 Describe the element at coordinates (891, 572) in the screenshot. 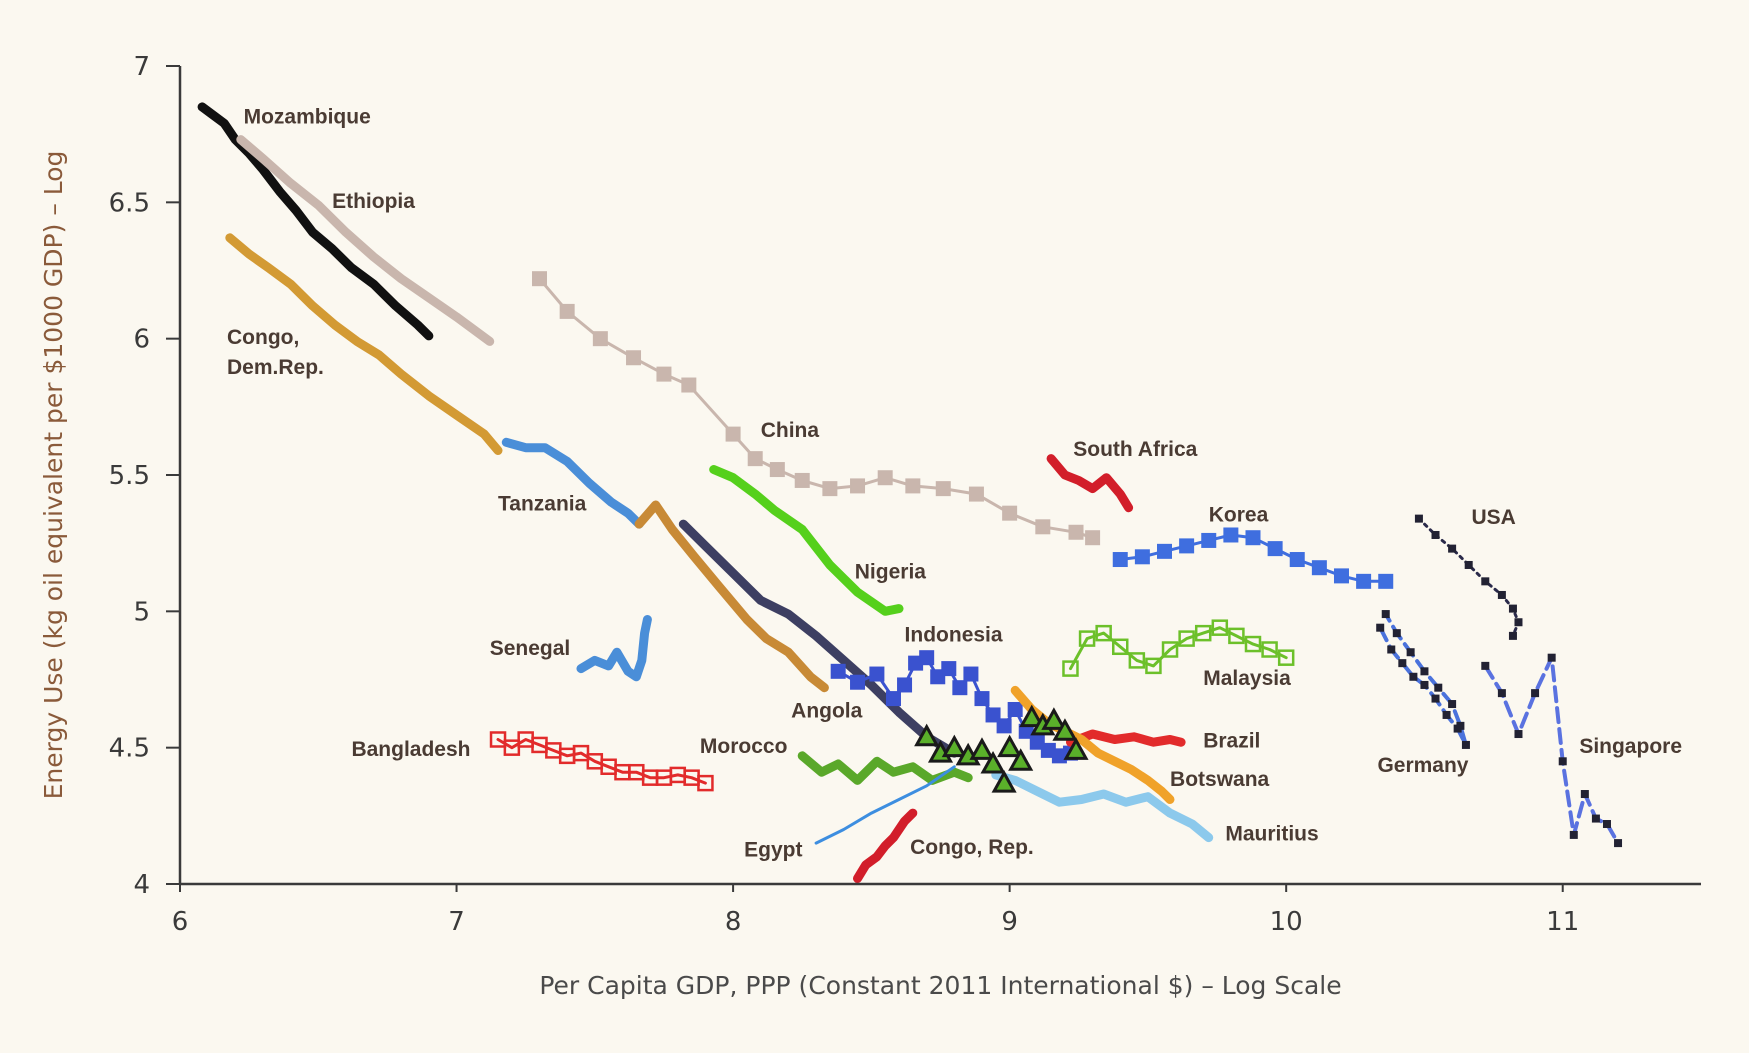

I see `country-label: Nigeria` at that location.